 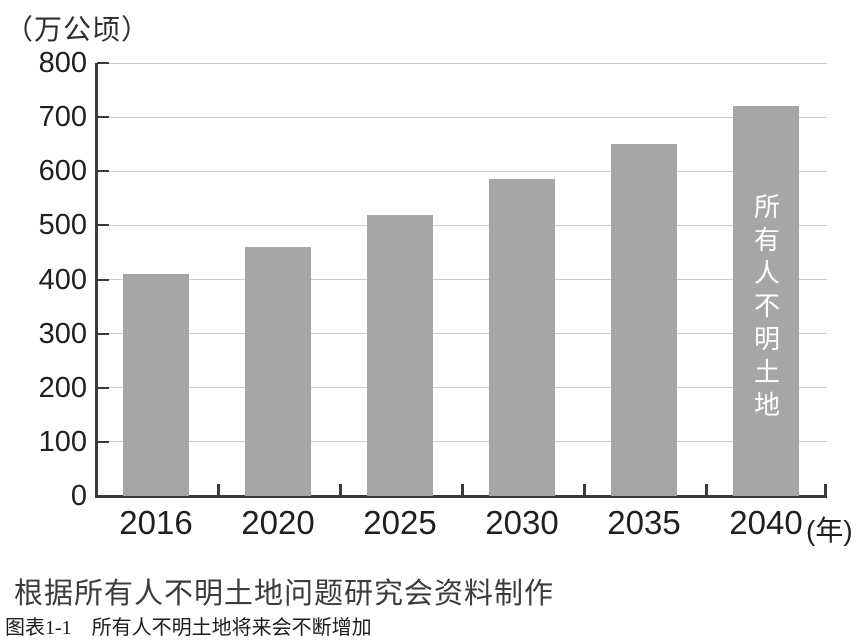 I want to click on y-axis-unit-label: （万公顷）, so click(x=78, y=29).